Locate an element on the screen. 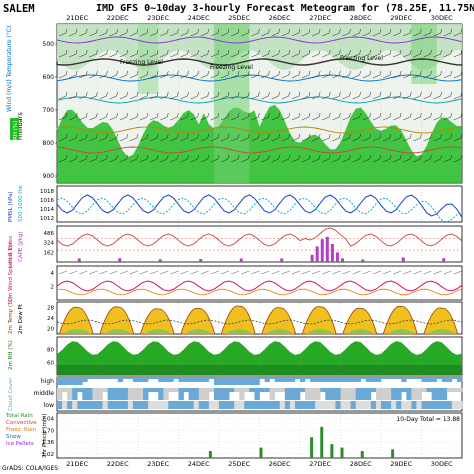 The image size is (474, 474). precip-tick-label: 1.70 is located at coordinates (48, 431).